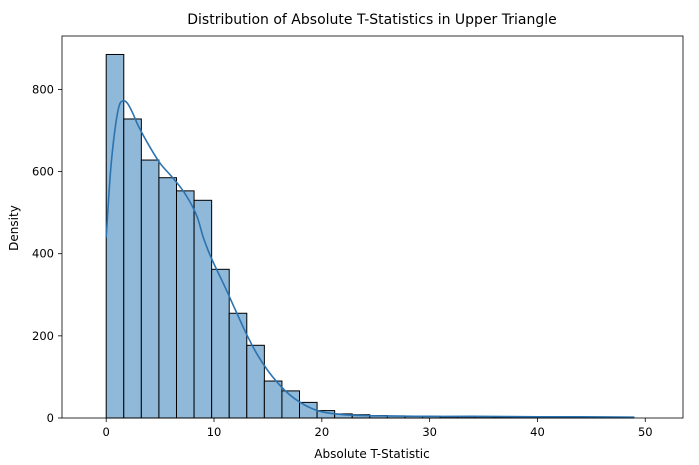 This screenshot has width=699, height=465. I want to click on y-tick-label: 400, so click(43, 254).